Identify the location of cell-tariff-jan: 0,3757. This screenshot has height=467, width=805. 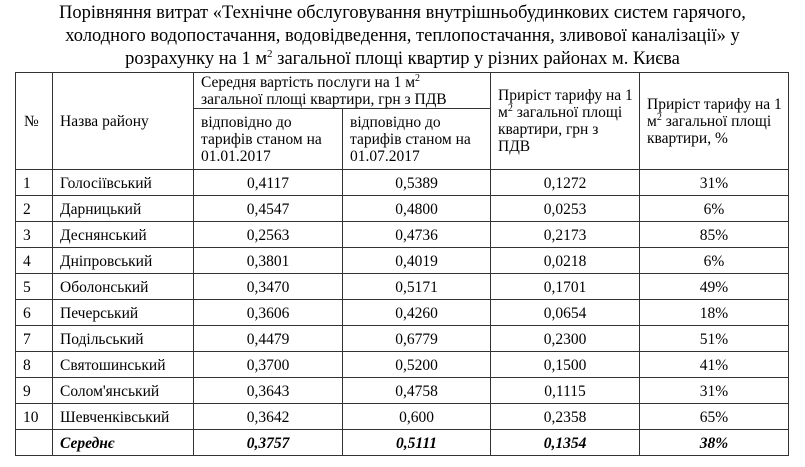
(268, 442).